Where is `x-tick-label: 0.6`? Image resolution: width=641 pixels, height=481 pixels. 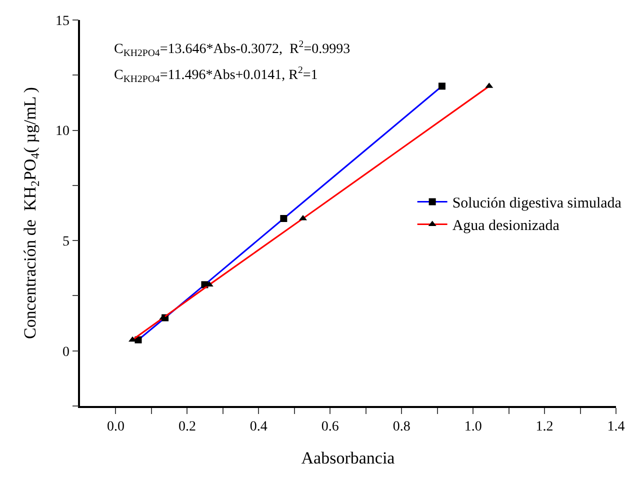 x-tick-label: 0.6 is located at coordinates (330, 427).